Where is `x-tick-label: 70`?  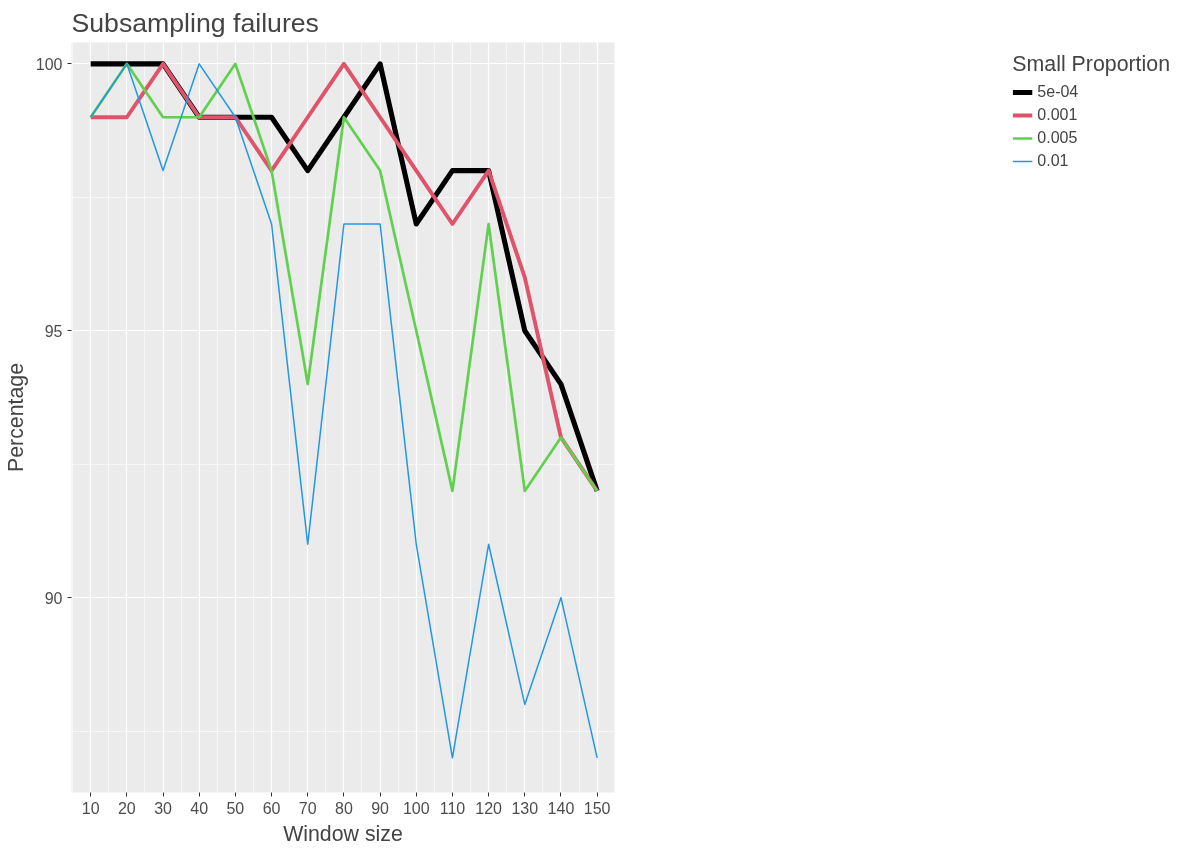 x-tick-label: 70 is located at coordinates (307, 808).